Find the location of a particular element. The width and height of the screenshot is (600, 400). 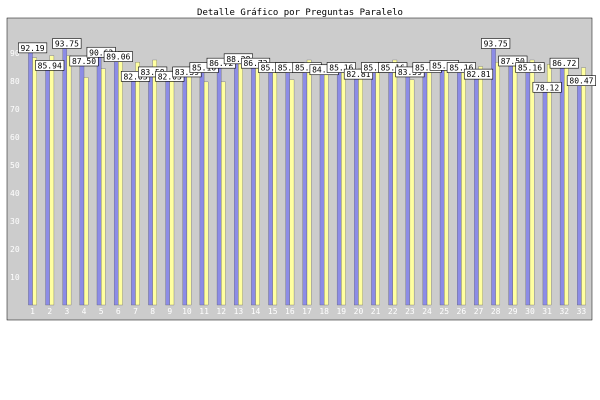

data-label-text: 93.75 is located at coordinates (67, 44).